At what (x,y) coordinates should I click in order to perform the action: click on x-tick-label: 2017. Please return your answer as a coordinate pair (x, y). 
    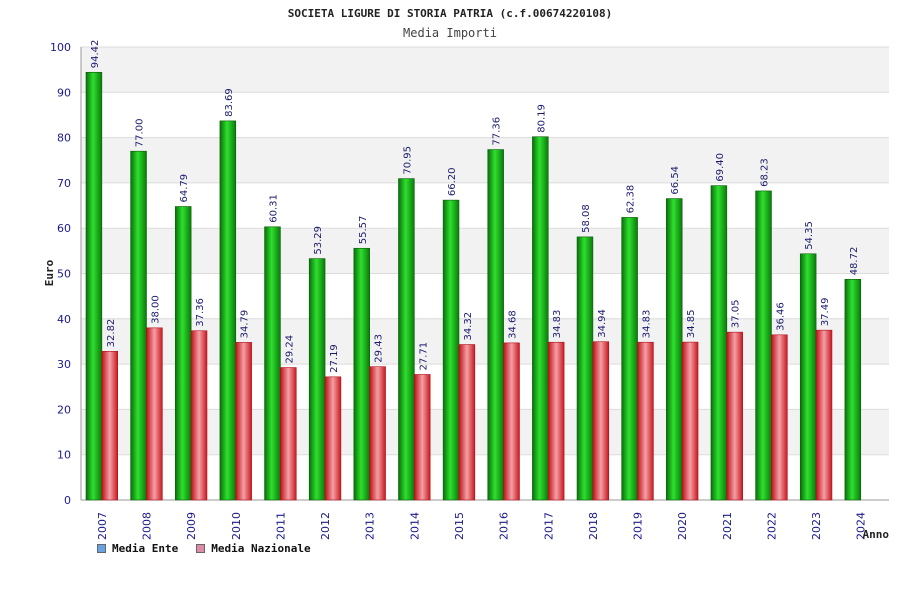
    Looking at the image, I should click on (548, 526).